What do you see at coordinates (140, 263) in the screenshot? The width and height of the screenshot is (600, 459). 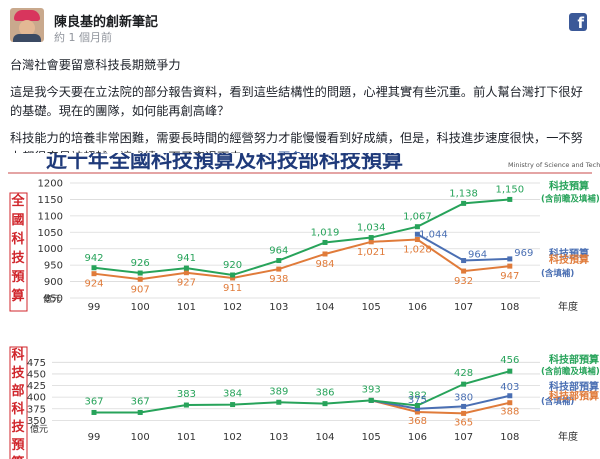 I see `data-label: 926` at bounding box center [140, 263].